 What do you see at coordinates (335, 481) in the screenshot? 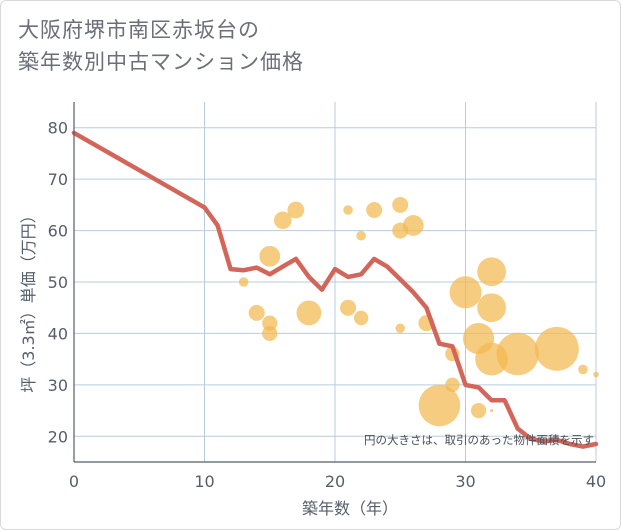
I see `x-tick-label: 20` at bounding box center [335, 481].